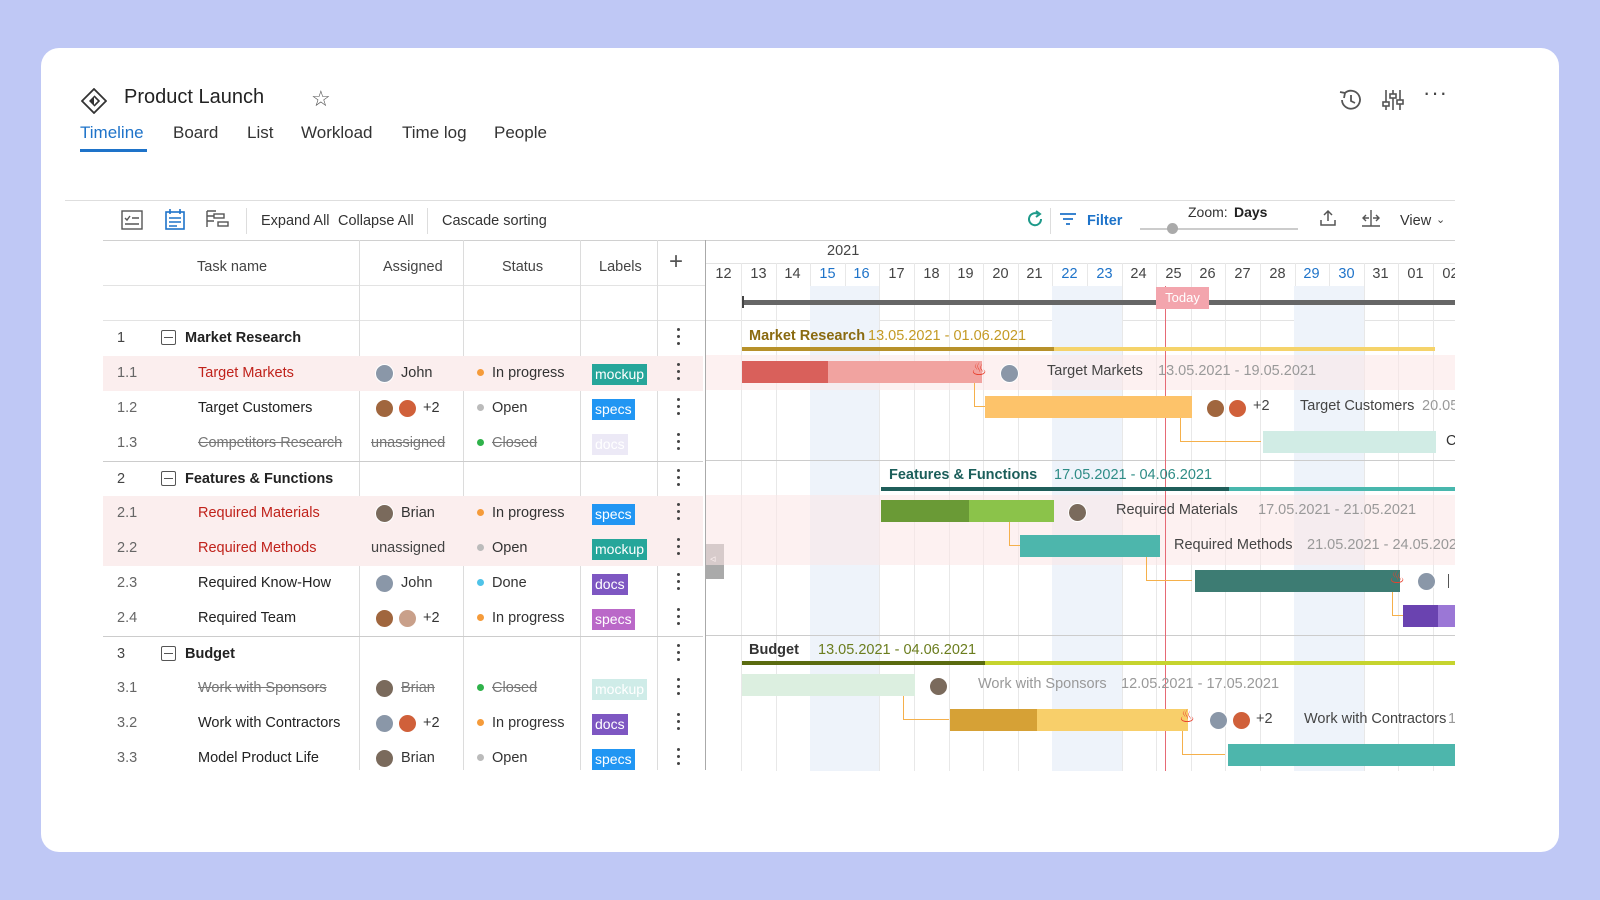 This screenshot has height=900, width=1600. What do you see at coordinates (403, 478) in the screenshot?
I see `group-row: 2 Features & Functions` at bounding box center [403, 478].